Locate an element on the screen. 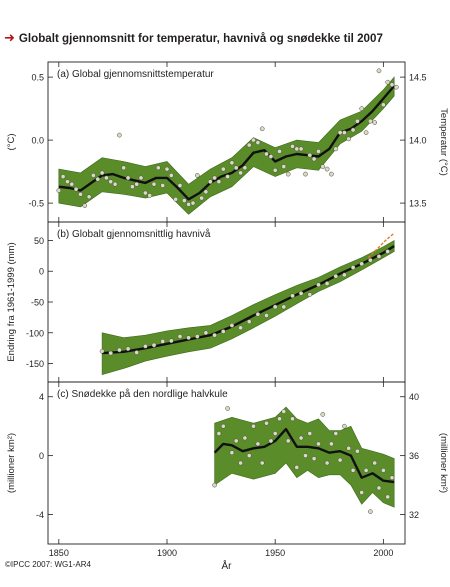 This screenshot has height=587, width=450. chart-0-y-axis-label: (°C) is located at coordinates (11, 142).